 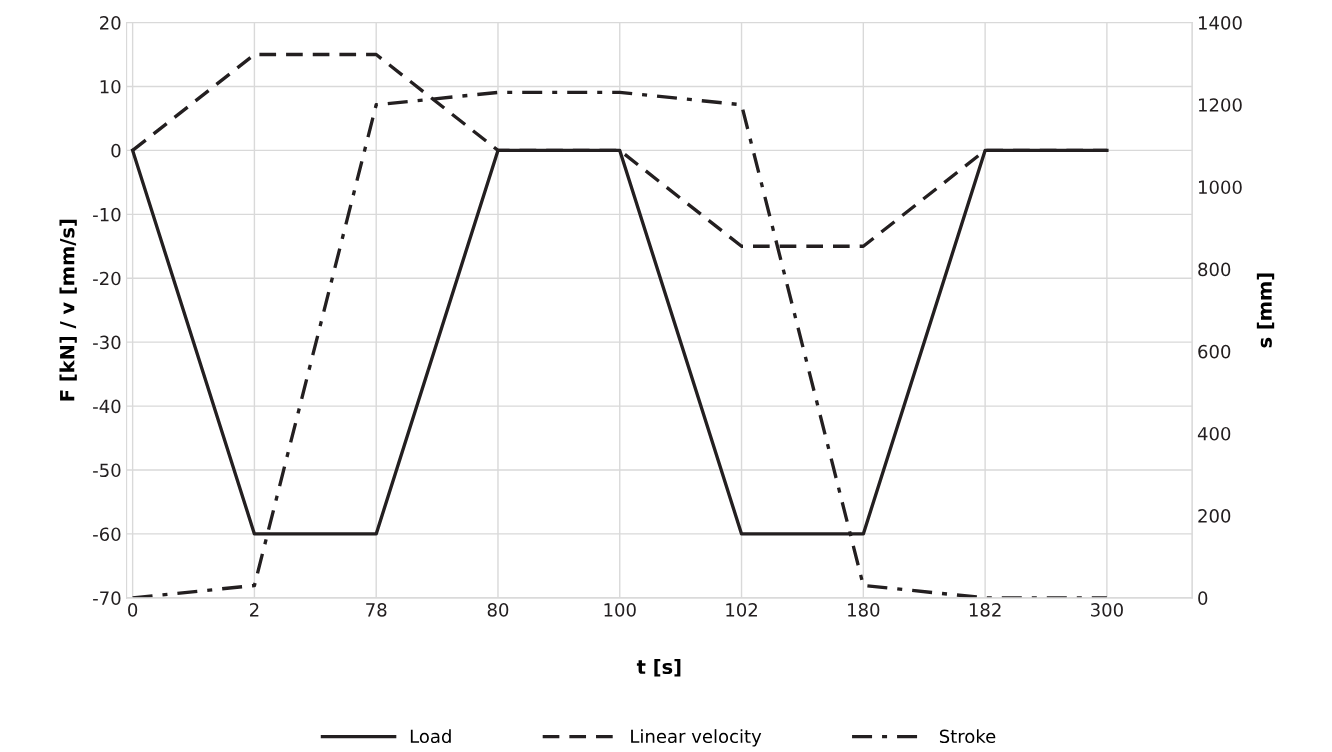 What do you see at coordinates (1214, 433) in the screenshot?
I see `y2-tick-label: 400` at bounding box center [1214, 433].